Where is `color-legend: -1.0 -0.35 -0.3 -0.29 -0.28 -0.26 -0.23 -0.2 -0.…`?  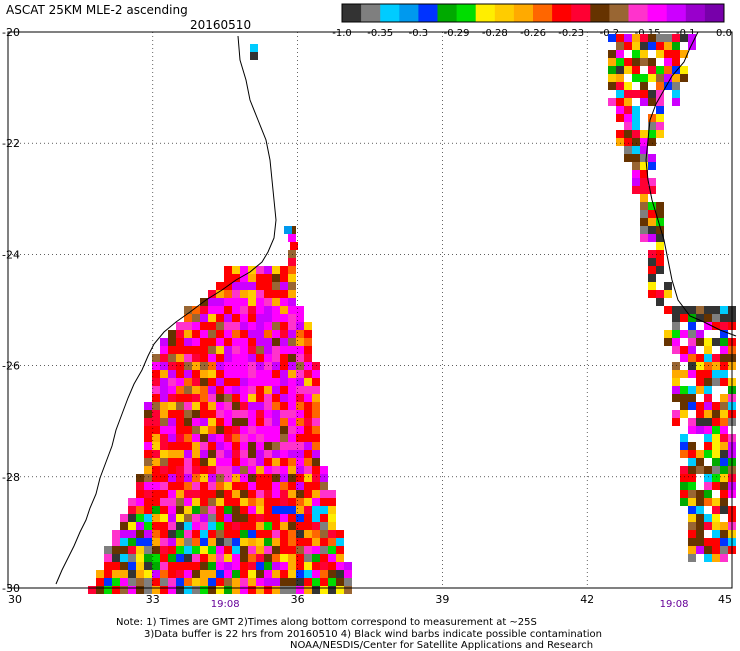 color-legend: -1.0 -0.35 -0.3 -0.29 -0.28 -0.26 -0.23 -0.2 -0.… is located at coordinates (532, 21).